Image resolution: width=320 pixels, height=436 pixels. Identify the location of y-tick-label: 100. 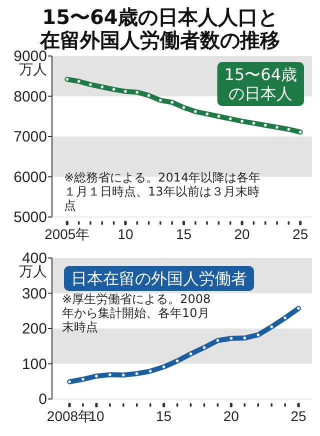
(34, 364).